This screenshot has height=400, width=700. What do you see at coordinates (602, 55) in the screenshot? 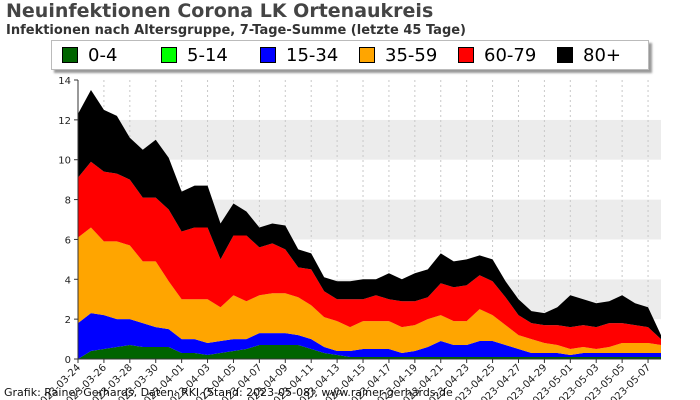
I see `legend-label: 80+` at bounding box center [602, 55].